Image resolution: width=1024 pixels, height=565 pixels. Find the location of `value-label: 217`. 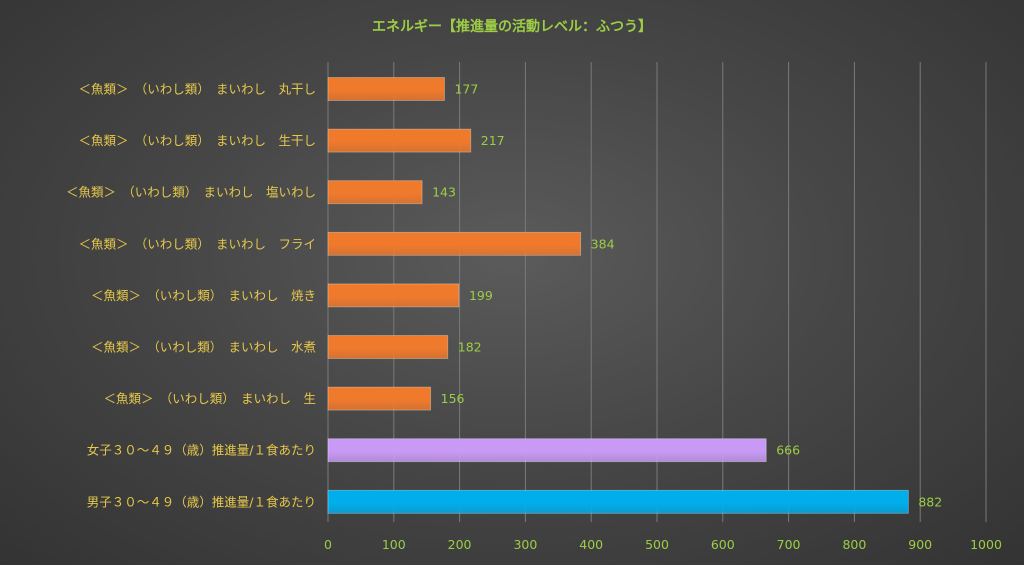

value-label: 217 is located at coordinates (493, 140).